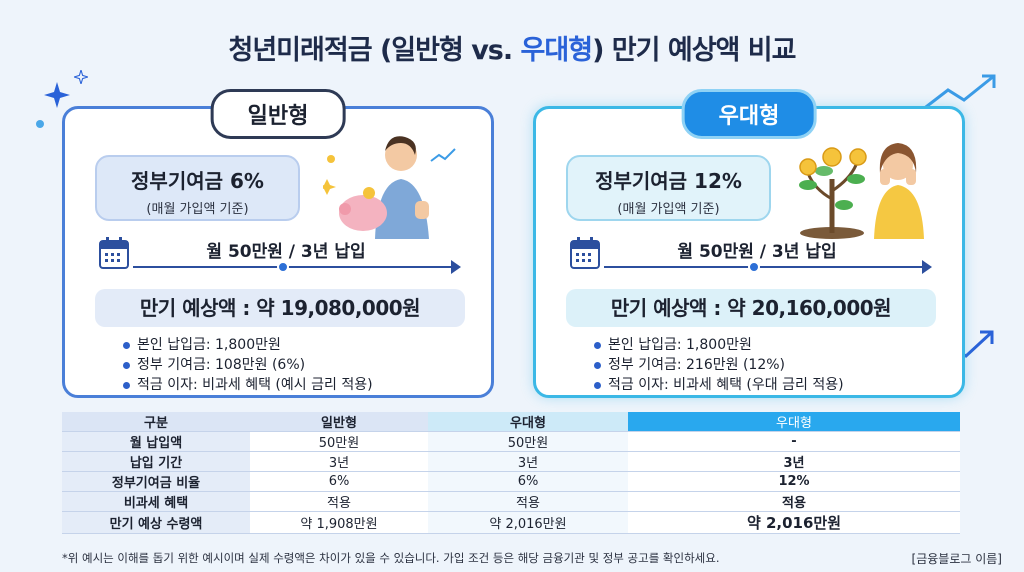 The height and width of the screenshot is (572, 1024). What do you see at coordinates (861, 191) in the screenshot?
I see `money-tree-illustration` at bounding box center [861, 191].